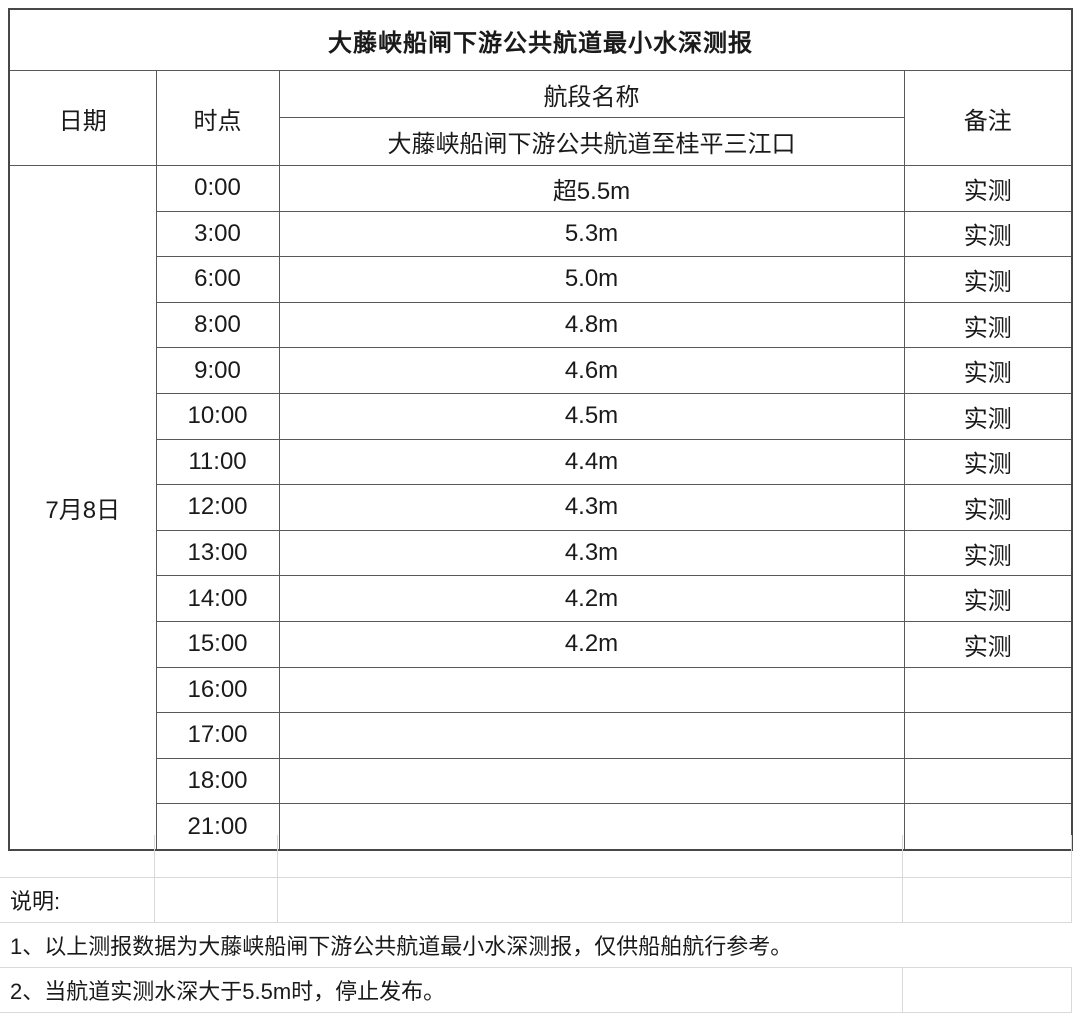 Image resolution: width=1080 pixels, height=1023 pixels. I want to click on table-row: 18:00, so click(541, 781).